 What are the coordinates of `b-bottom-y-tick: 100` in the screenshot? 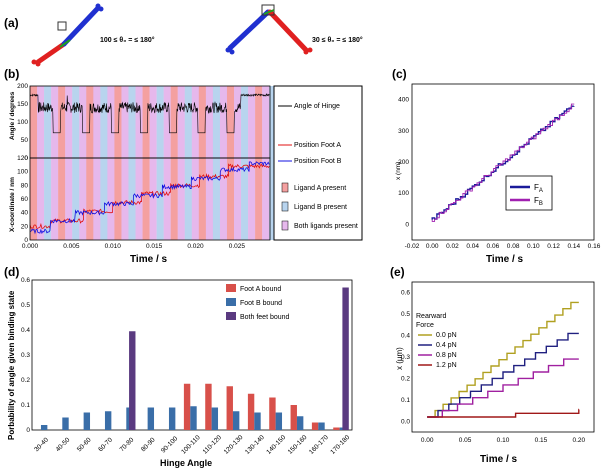 It's located at (22, 172).